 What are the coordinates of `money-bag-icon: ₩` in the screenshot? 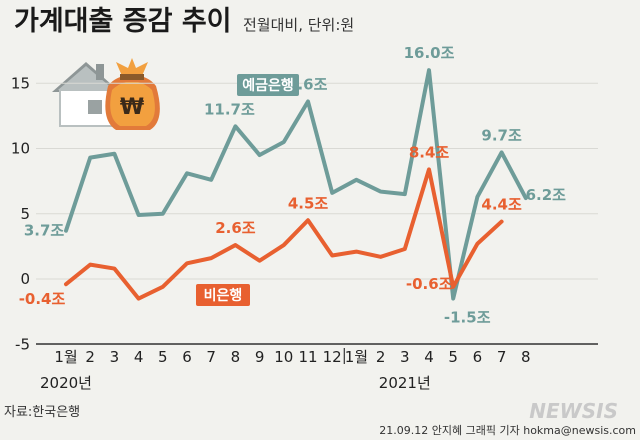 It's located at (132, 94).